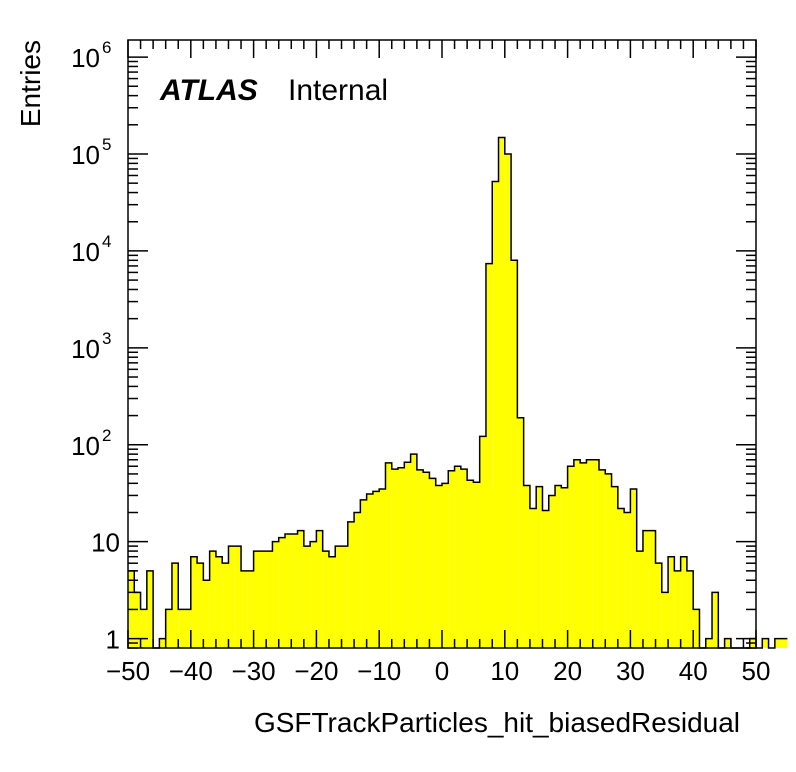 This screenshot has height=772, width=796. I want to click on atlas-label: ATLAS, so click(208, 90).